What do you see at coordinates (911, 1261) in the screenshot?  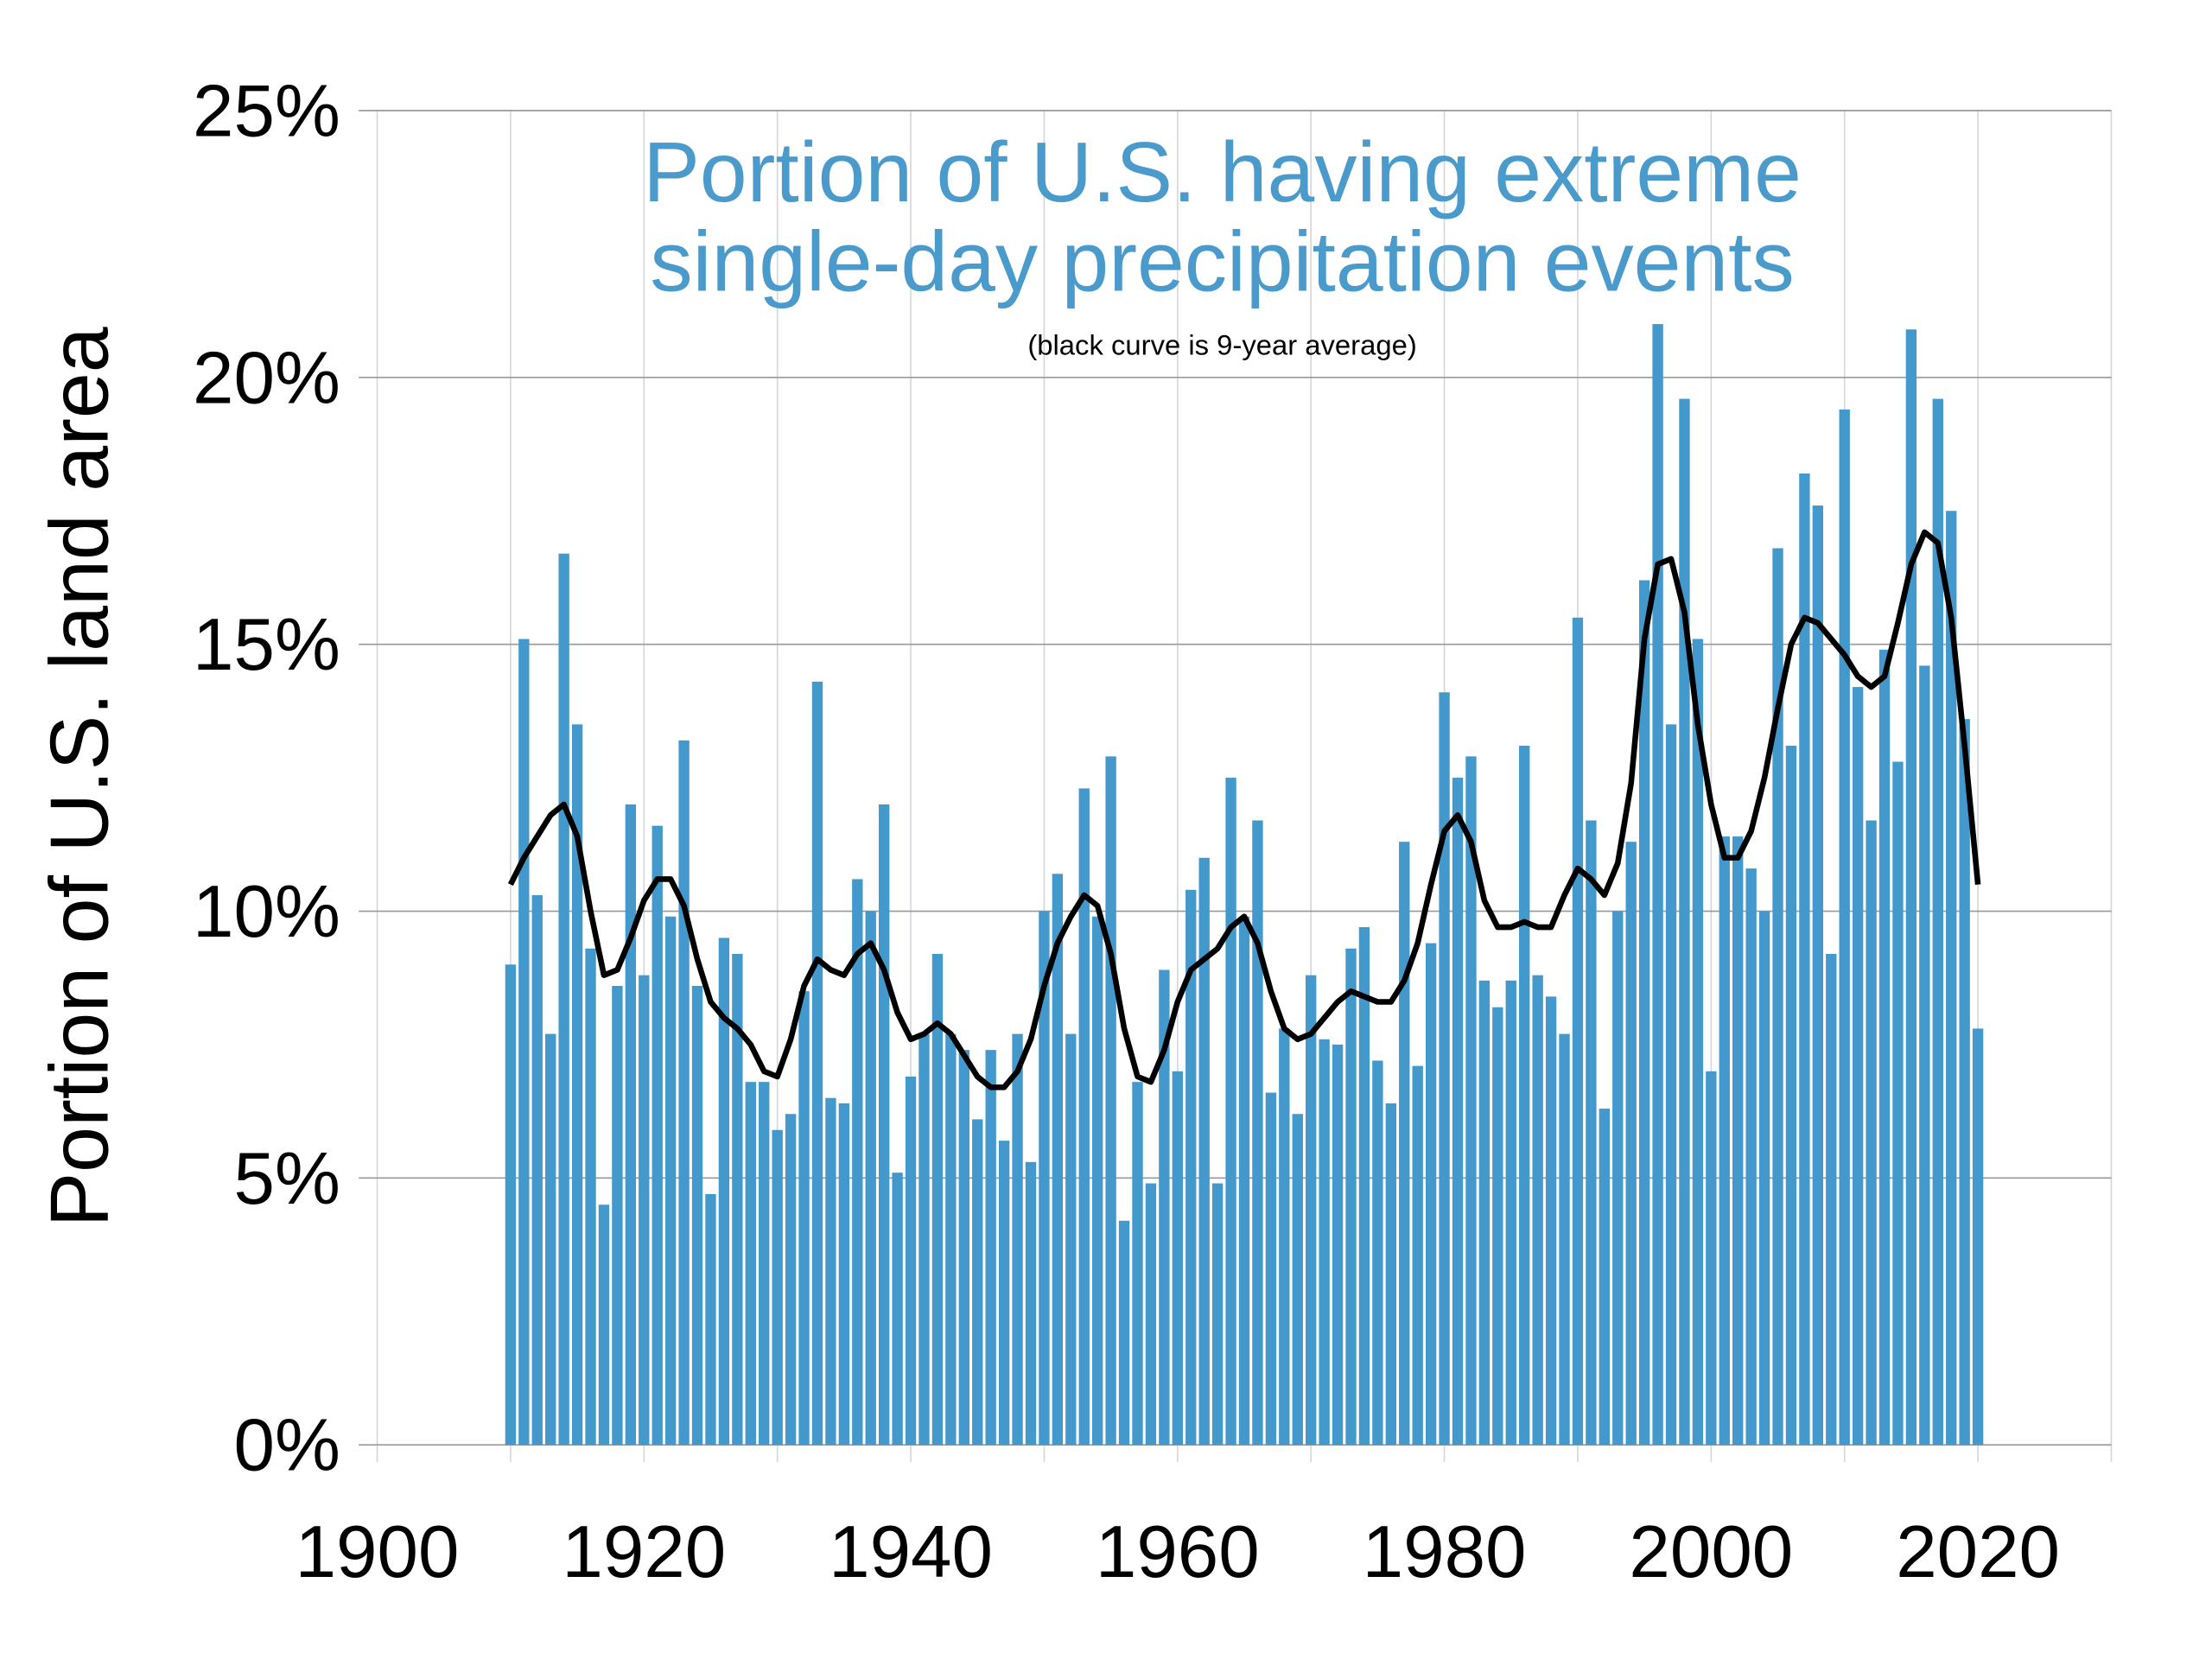 I see `bar-1940` at bounding box center [911, 1261].